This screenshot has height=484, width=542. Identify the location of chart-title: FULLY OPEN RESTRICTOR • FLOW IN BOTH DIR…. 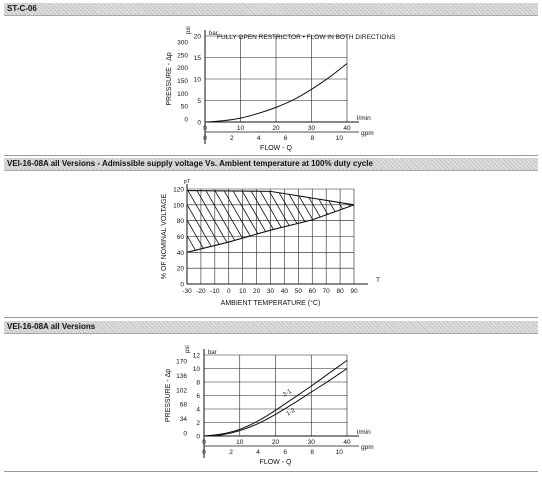
(306, 37).